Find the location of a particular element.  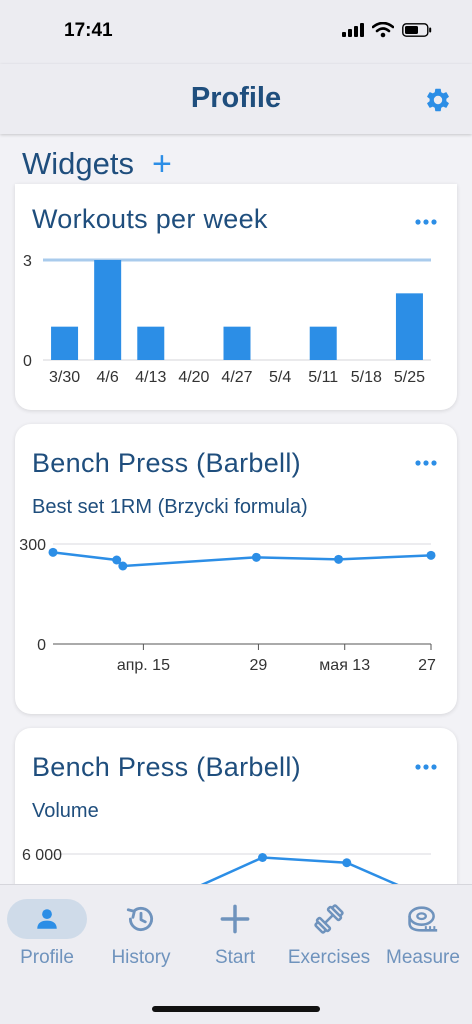

x-tick-label: 5/18 is located at coordinates (366, 377).